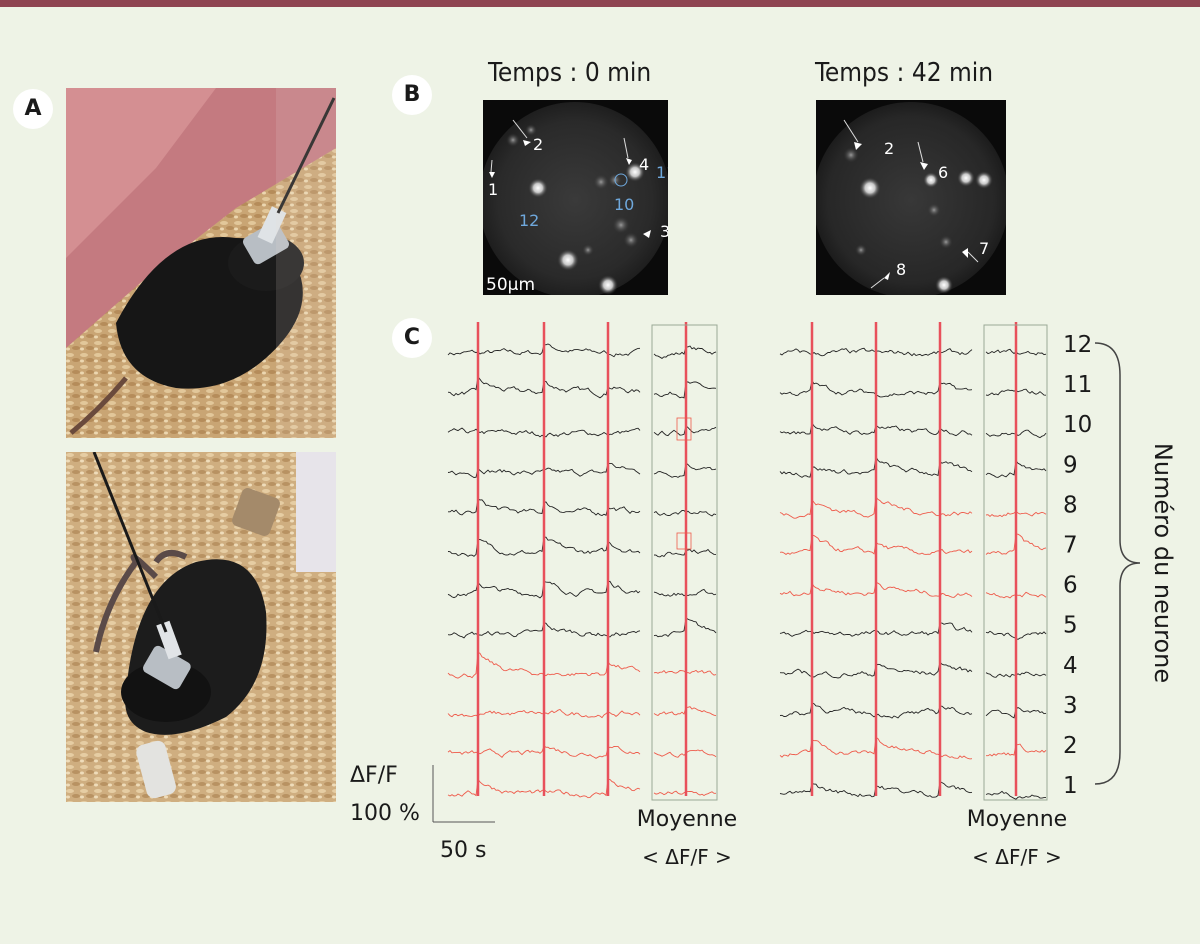 The image size is (1200, 944). What do you see at coordinates (984, 248) in the screenshot?
I see `cell-label-7: 7` at bounding box center [984, 248].